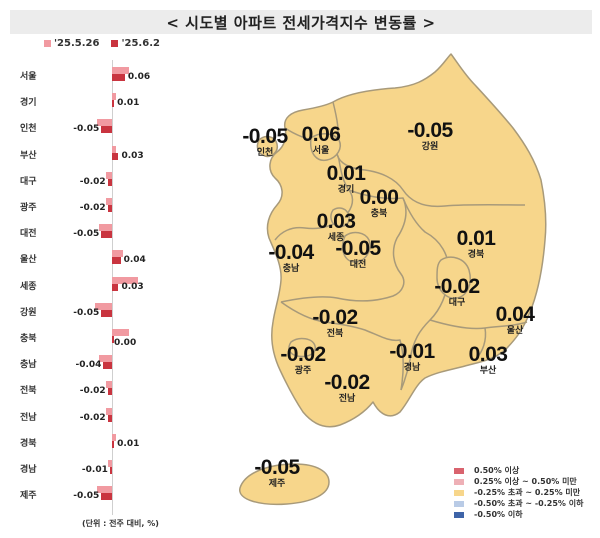  What do you see at coordinates (529, 503) in the screenshot?
I see `map-legend-label: -0.50% 초과 ~ -0.25% 이하` at bounding box center [529, 503].